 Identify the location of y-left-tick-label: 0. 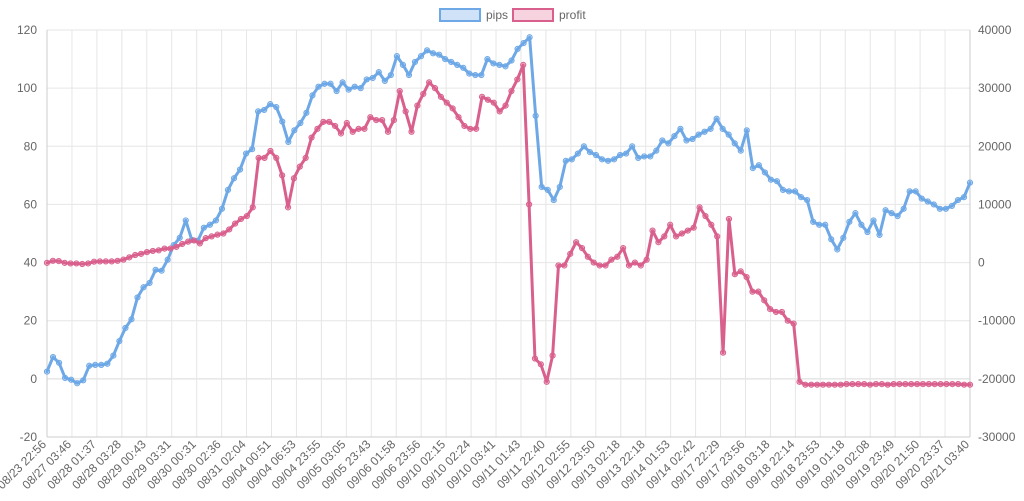
(33, 379).